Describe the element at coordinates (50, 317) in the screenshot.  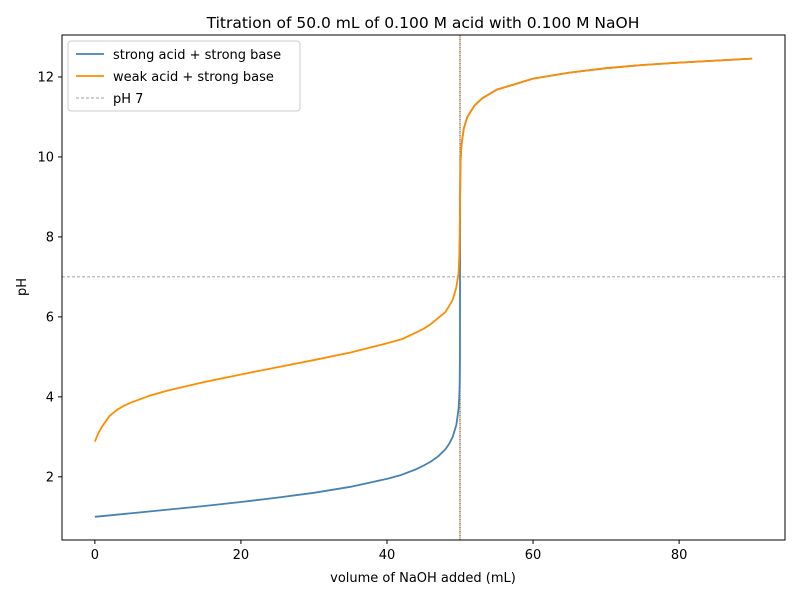
I see `y-tick-label: 6` at that location.